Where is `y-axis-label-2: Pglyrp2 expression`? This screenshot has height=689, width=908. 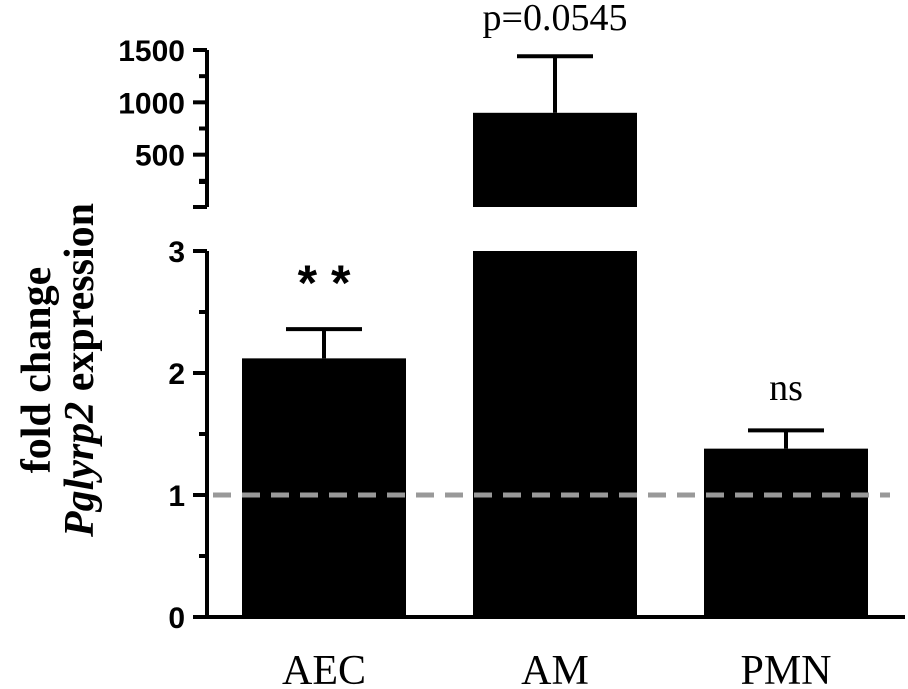
y-axis-label-2: Pglyrp2 expression is located at coordinates (80, 370).